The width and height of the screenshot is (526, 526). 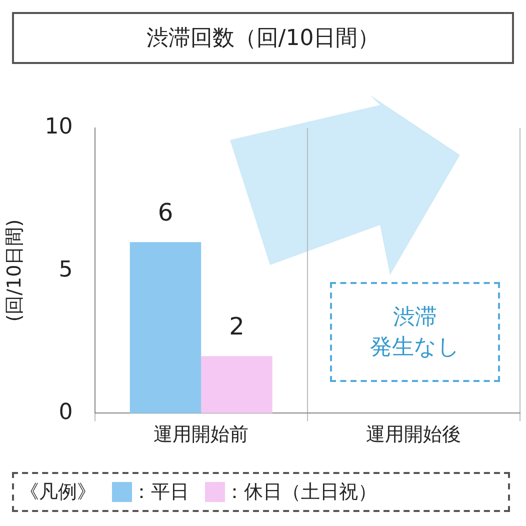 I want to click on y-tick-label: 0, so click(x=65, y=412).